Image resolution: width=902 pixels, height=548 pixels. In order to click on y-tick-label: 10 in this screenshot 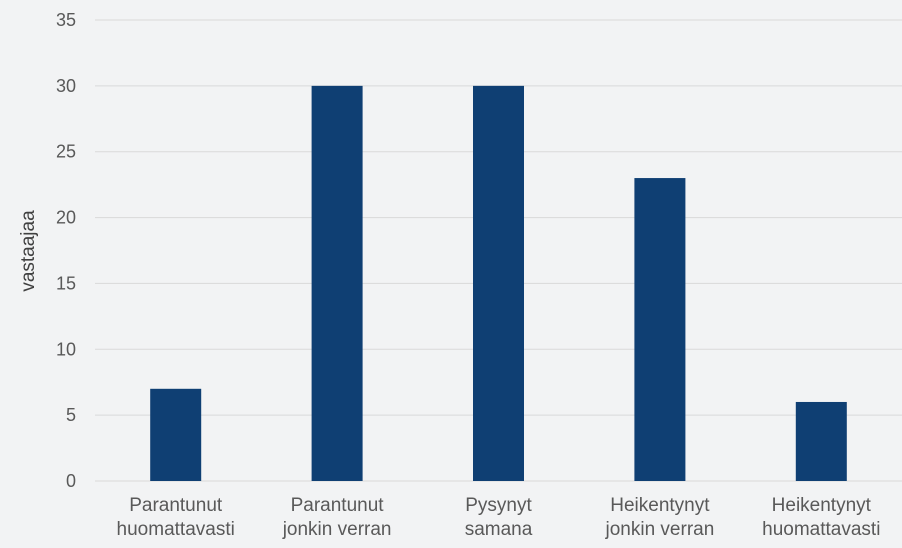, I will do `click(66, 349)`.